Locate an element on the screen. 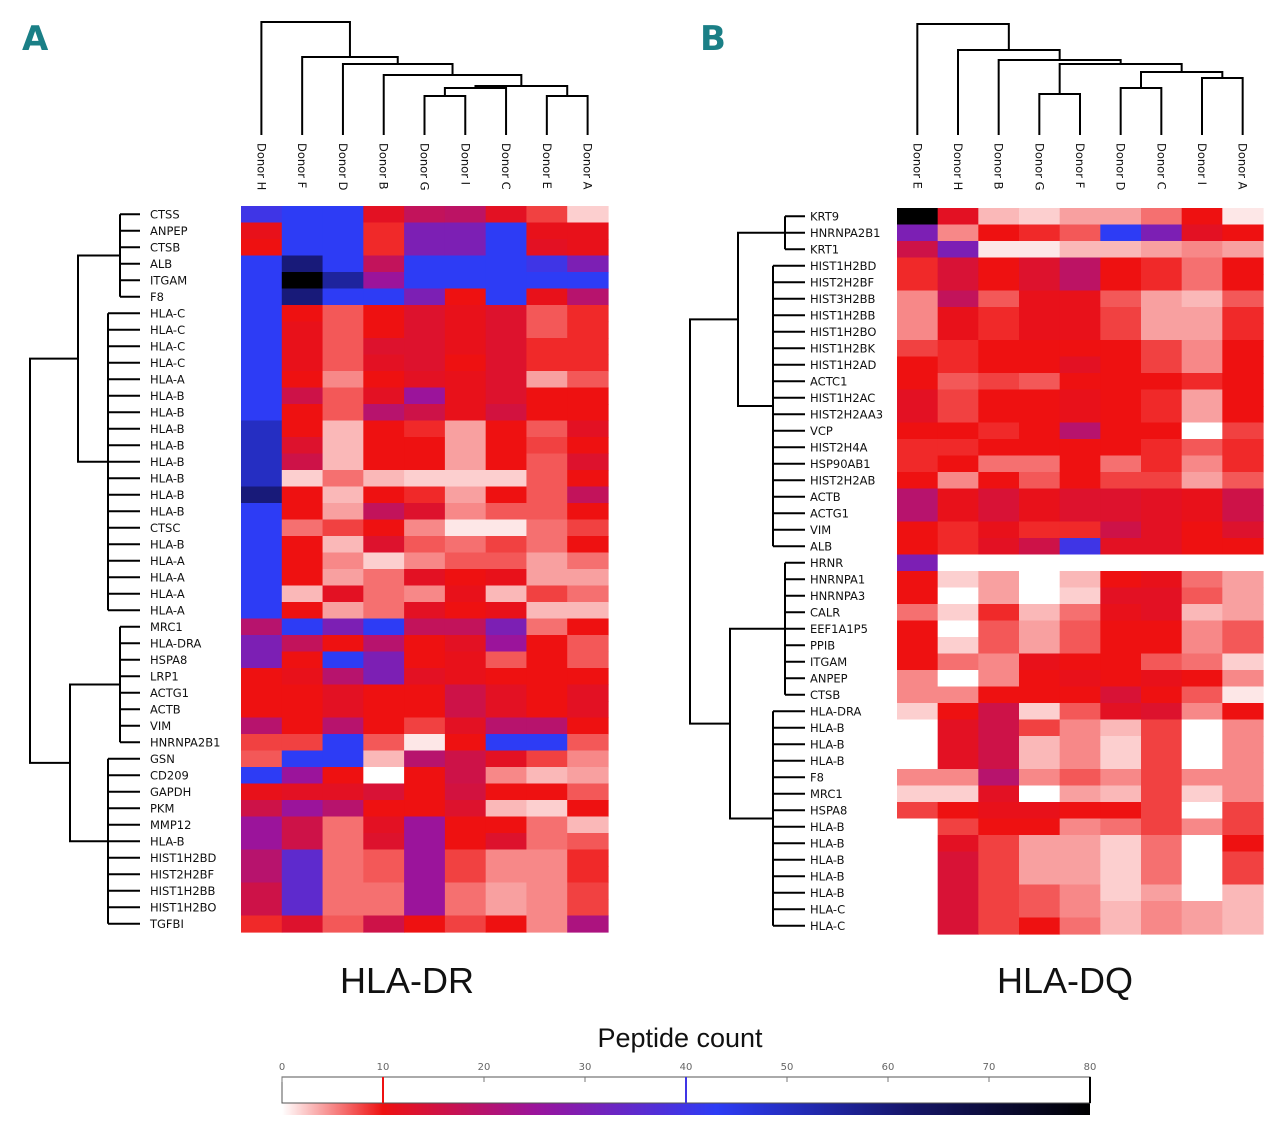 The width and height of the screenshot is (1280, 1127). row-label: F8 is located at coordinates (817, 777).